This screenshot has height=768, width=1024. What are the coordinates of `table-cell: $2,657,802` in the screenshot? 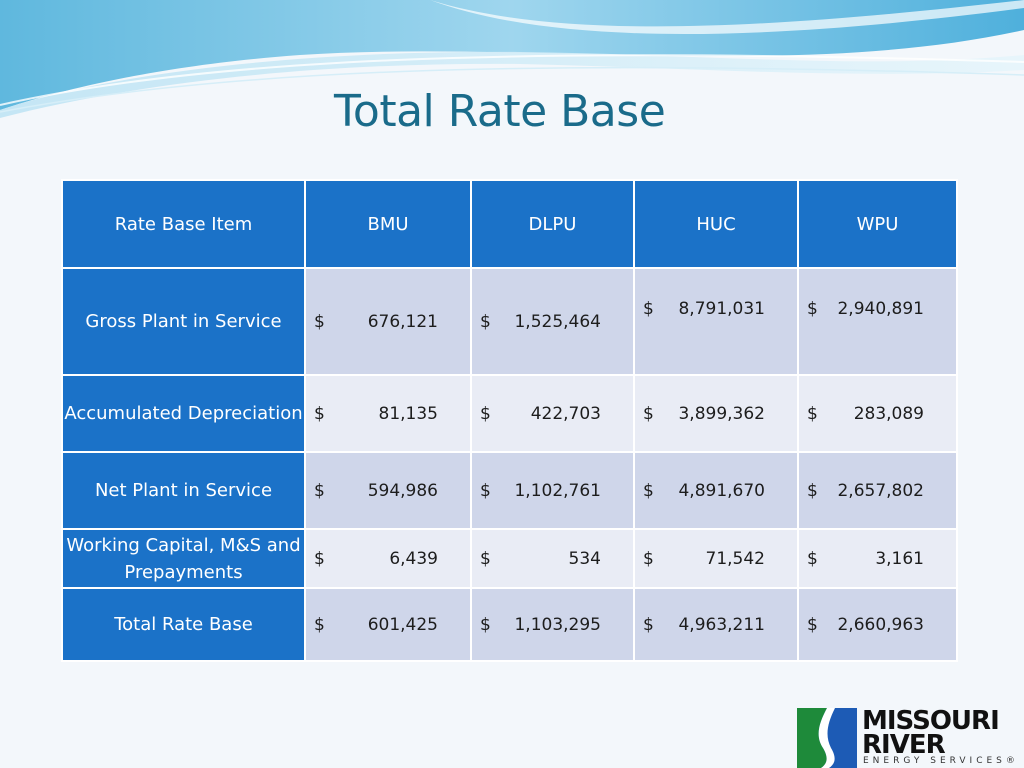 It's located at (877, 490).